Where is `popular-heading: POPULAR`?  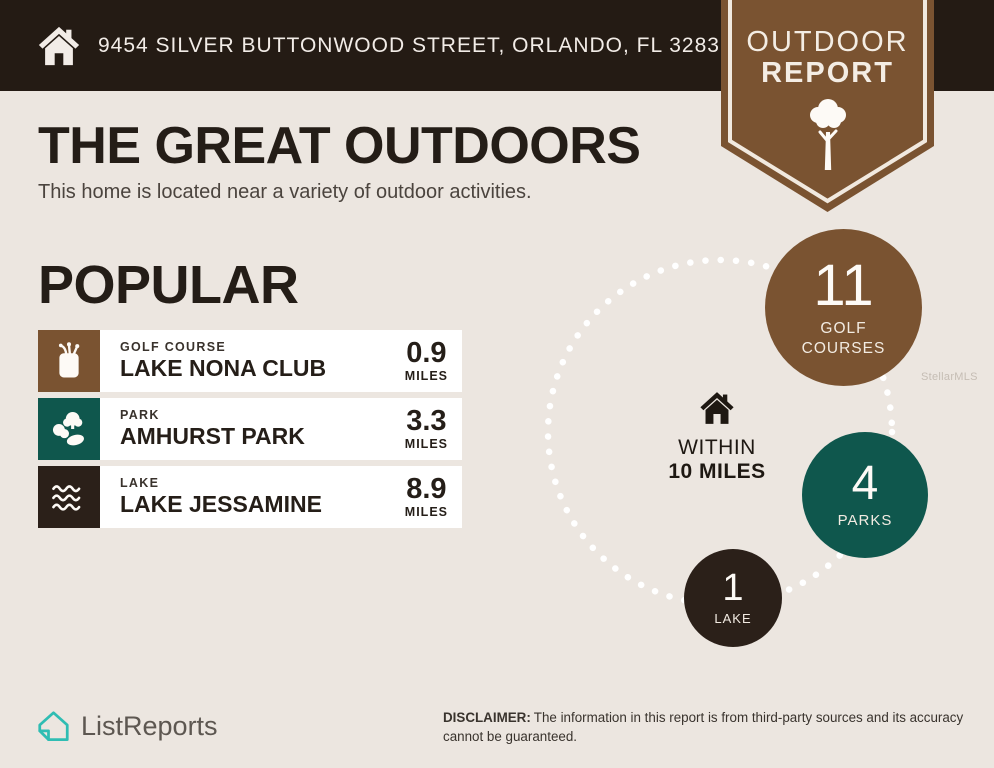
popular-heading: POPULAR is located at coordinates (168, 285).